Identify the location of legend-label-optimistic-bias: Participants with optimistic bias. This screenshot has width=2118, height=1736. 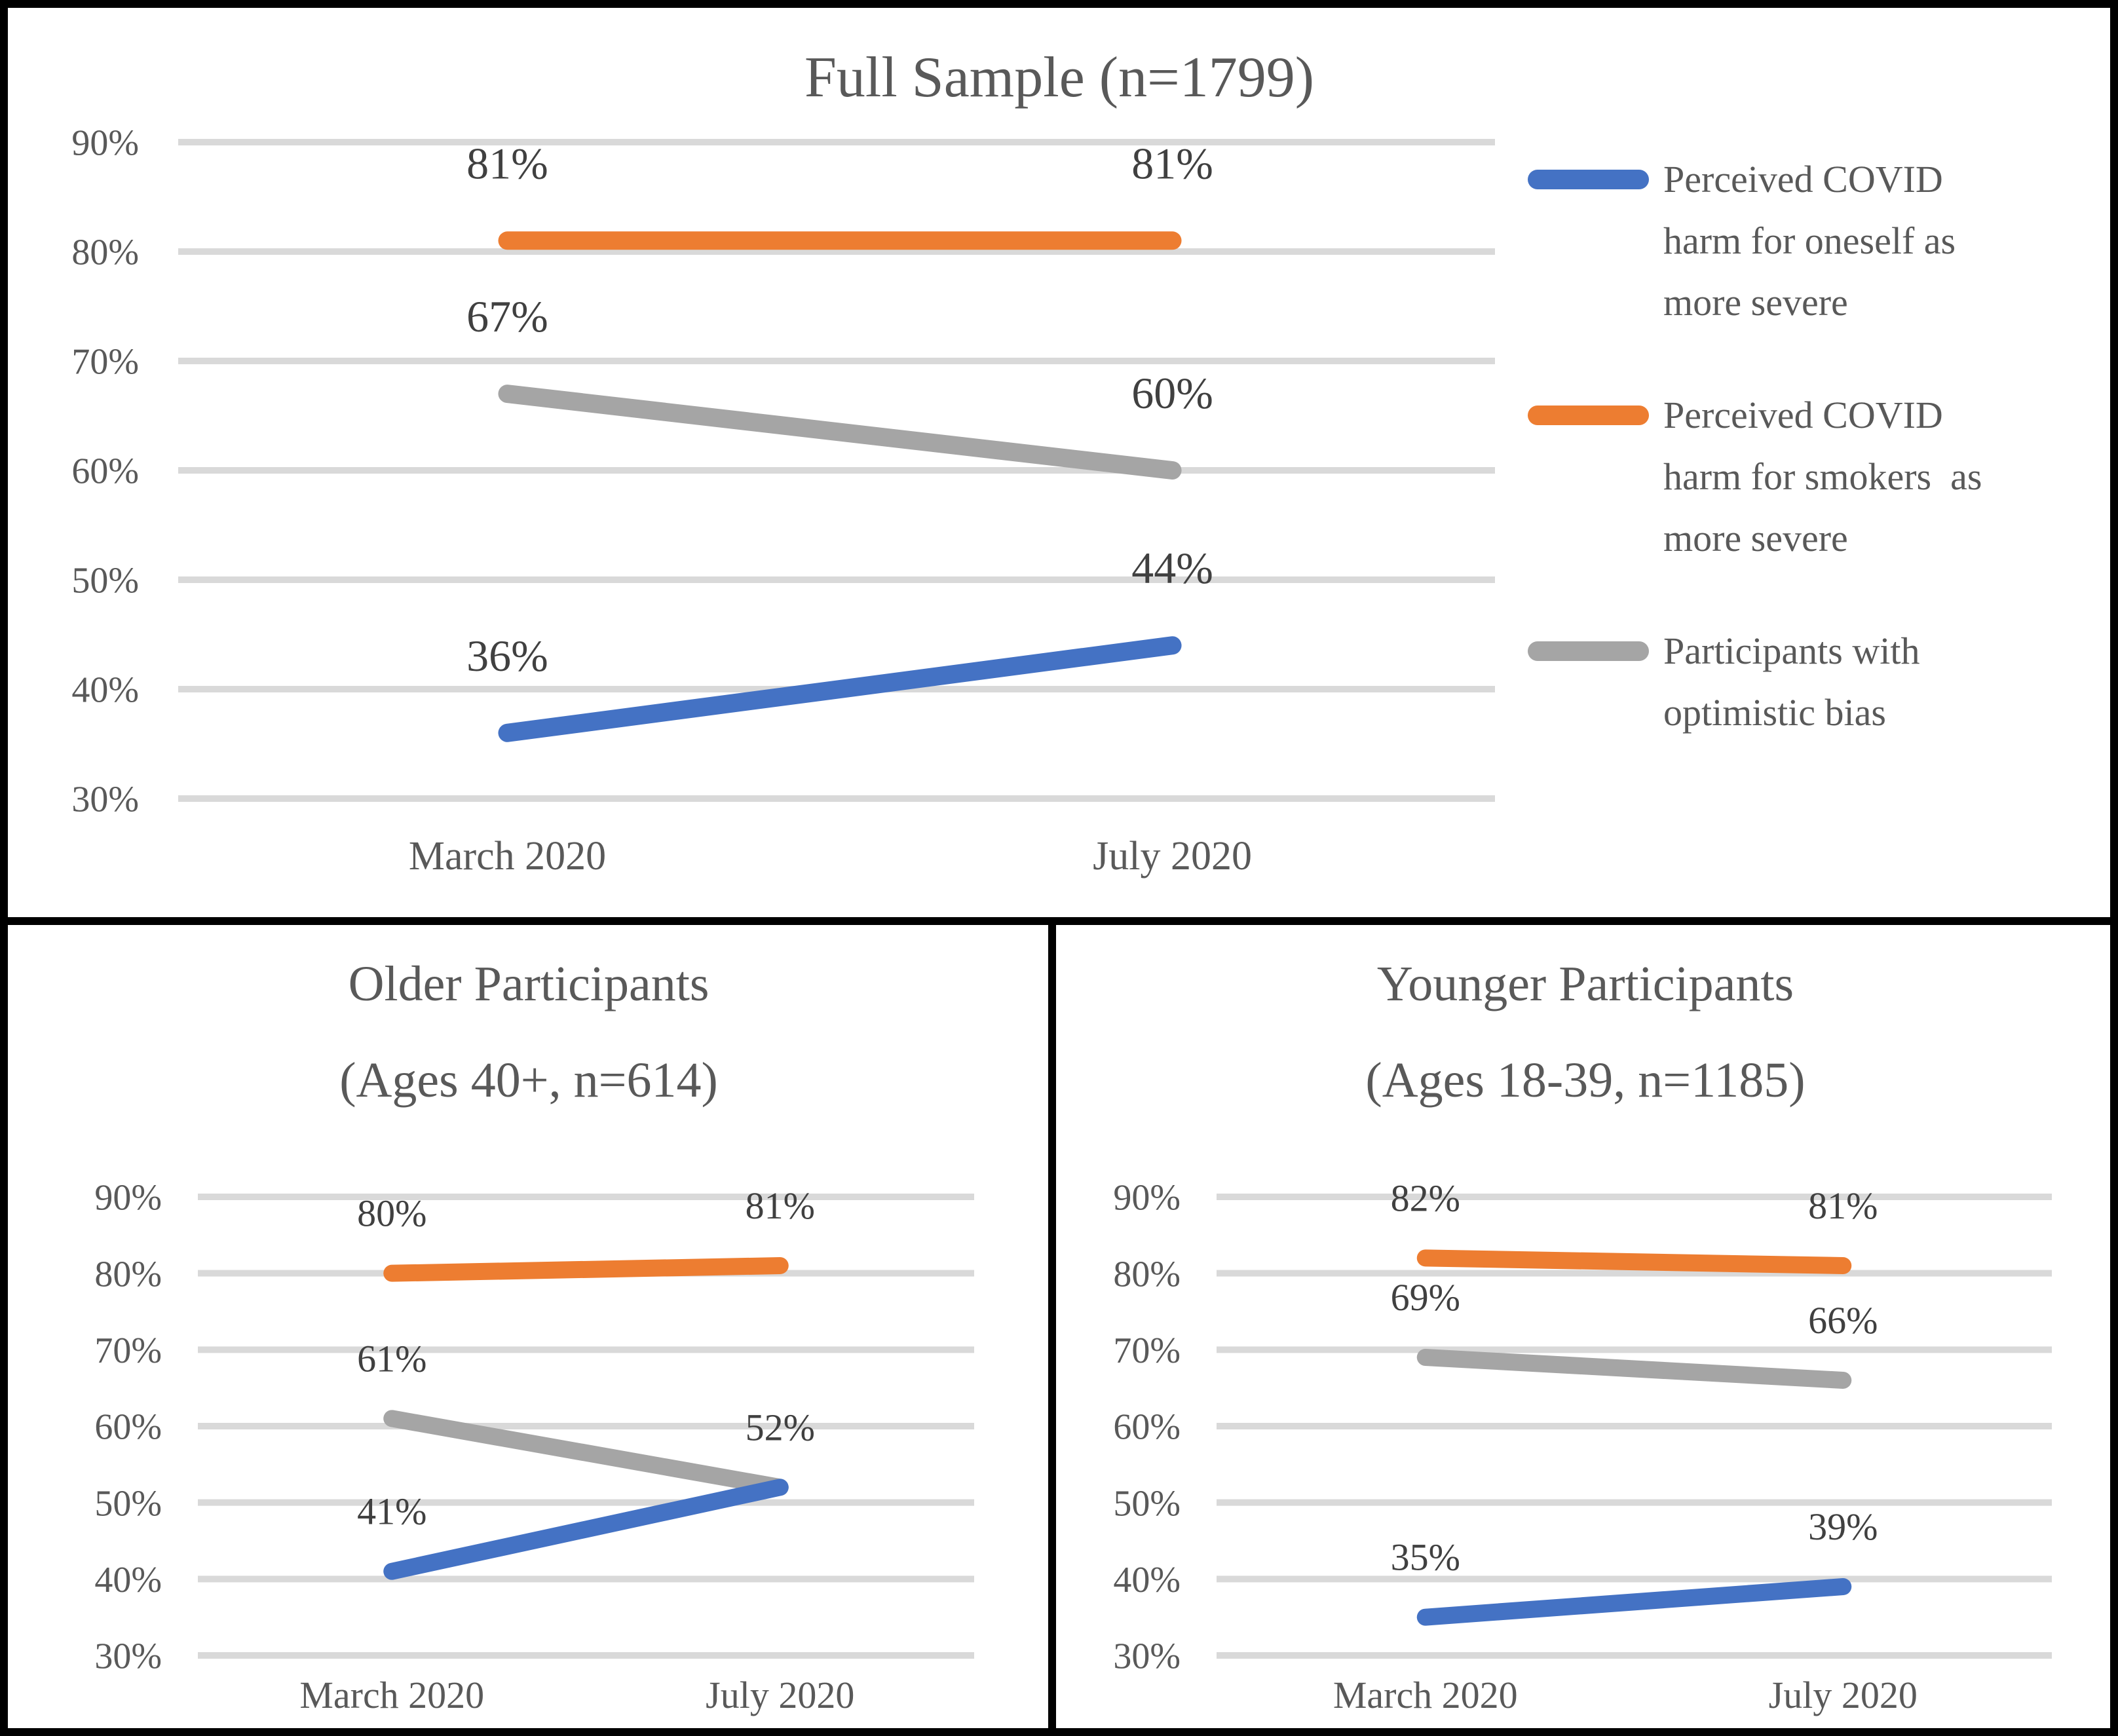
(1791, 682).